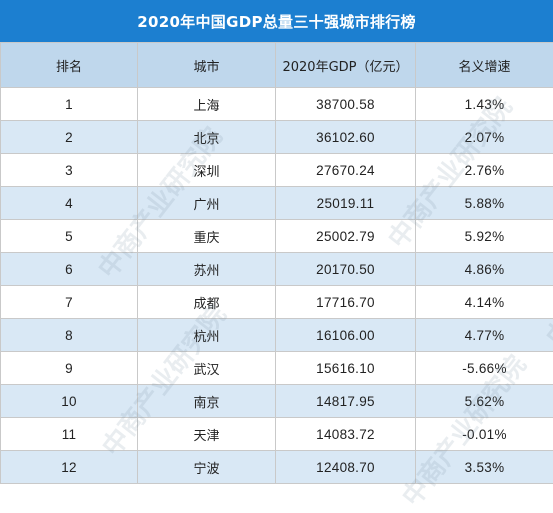  I want to click on cell-rank: 3, so click(69, 170).